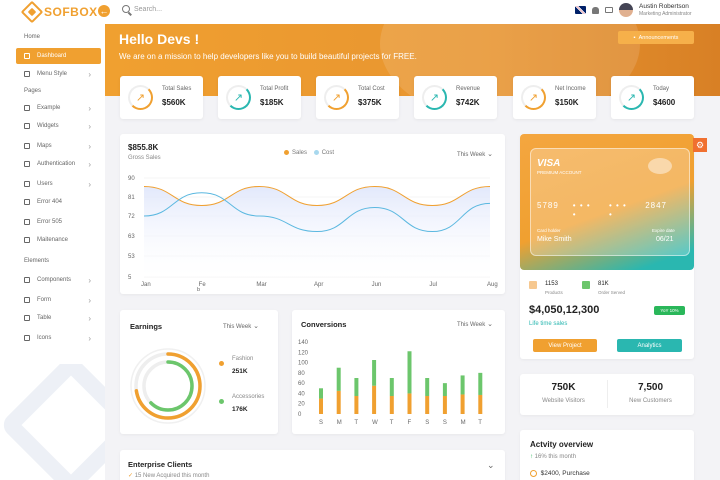 The height and width of the screenshot is (480, 720). Describe the element at coordinates (58, 222) in the screenshot. I see `sidebar-item-error-505: Error 505` at that location.